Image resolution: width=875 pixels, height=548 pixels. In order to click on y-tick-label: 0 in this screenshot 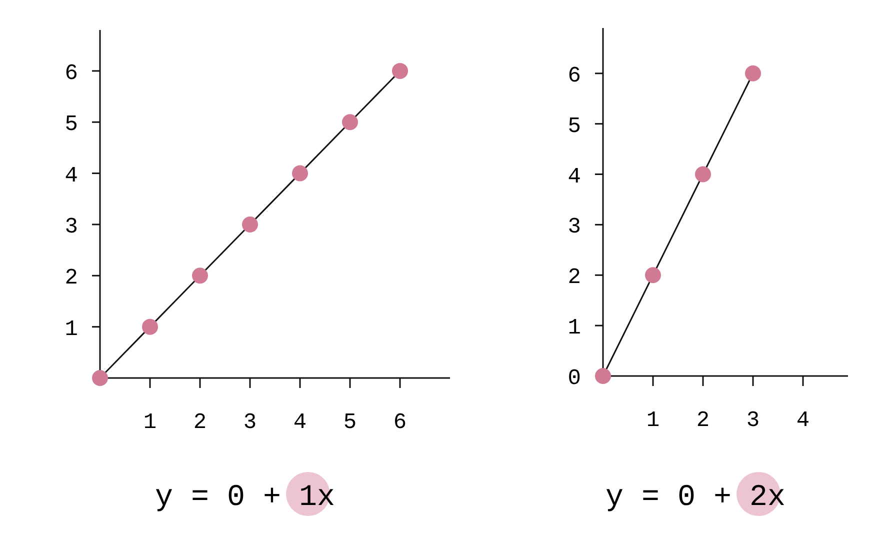, I will do `click(574, 378)`.